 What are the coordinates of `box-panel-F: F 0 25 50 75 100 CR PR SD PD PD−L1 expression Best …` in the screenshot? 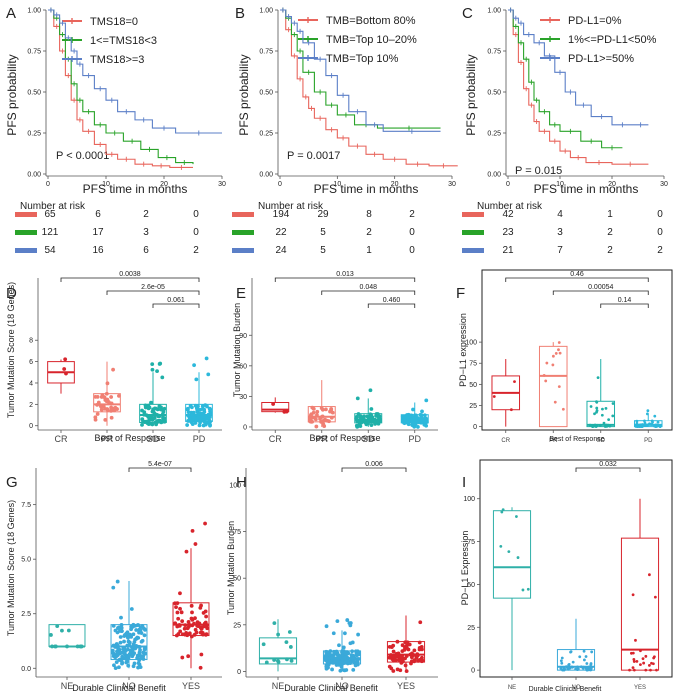 It's located at (564, 356).